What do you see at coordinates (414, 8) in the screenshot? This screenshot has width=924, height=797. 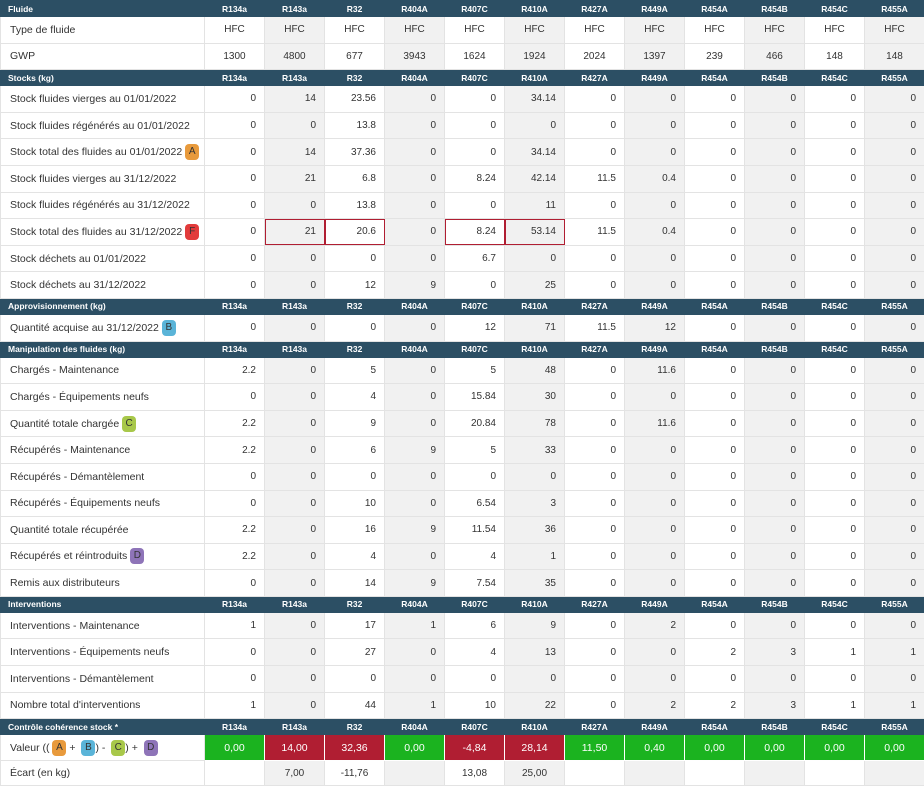 I see `fluid-column-header: R404A` at bounding box center [414, 8].